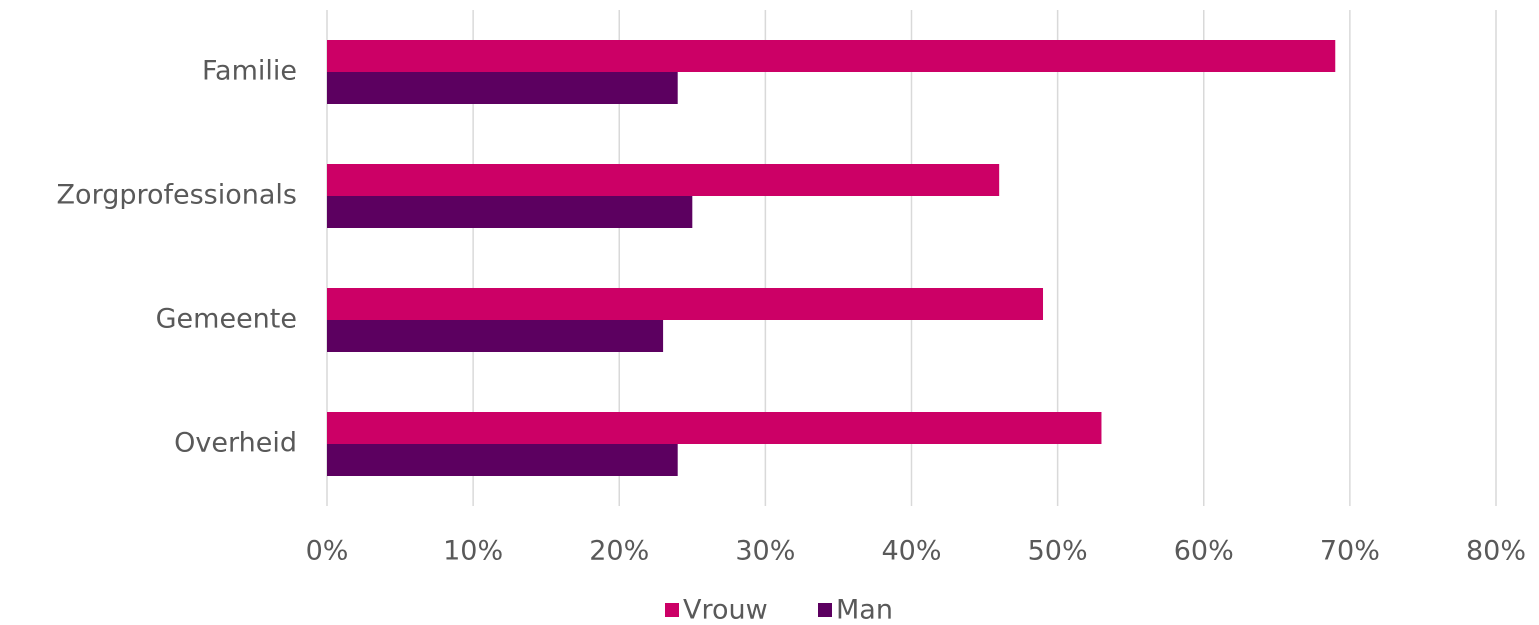 Image resolution: width=1539 pixels, height=625 pixels. What do you see at coordinates (1058, 551) in the screenshot?
I see `x-tick-label: 50%` at bounding box center [1058, 551].